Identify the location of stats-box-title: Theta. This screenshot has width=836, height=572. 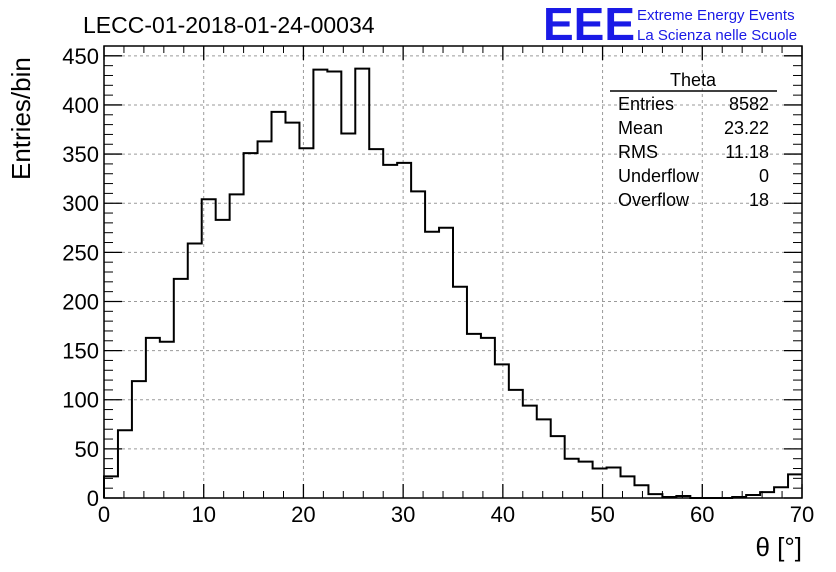
(693, 80).